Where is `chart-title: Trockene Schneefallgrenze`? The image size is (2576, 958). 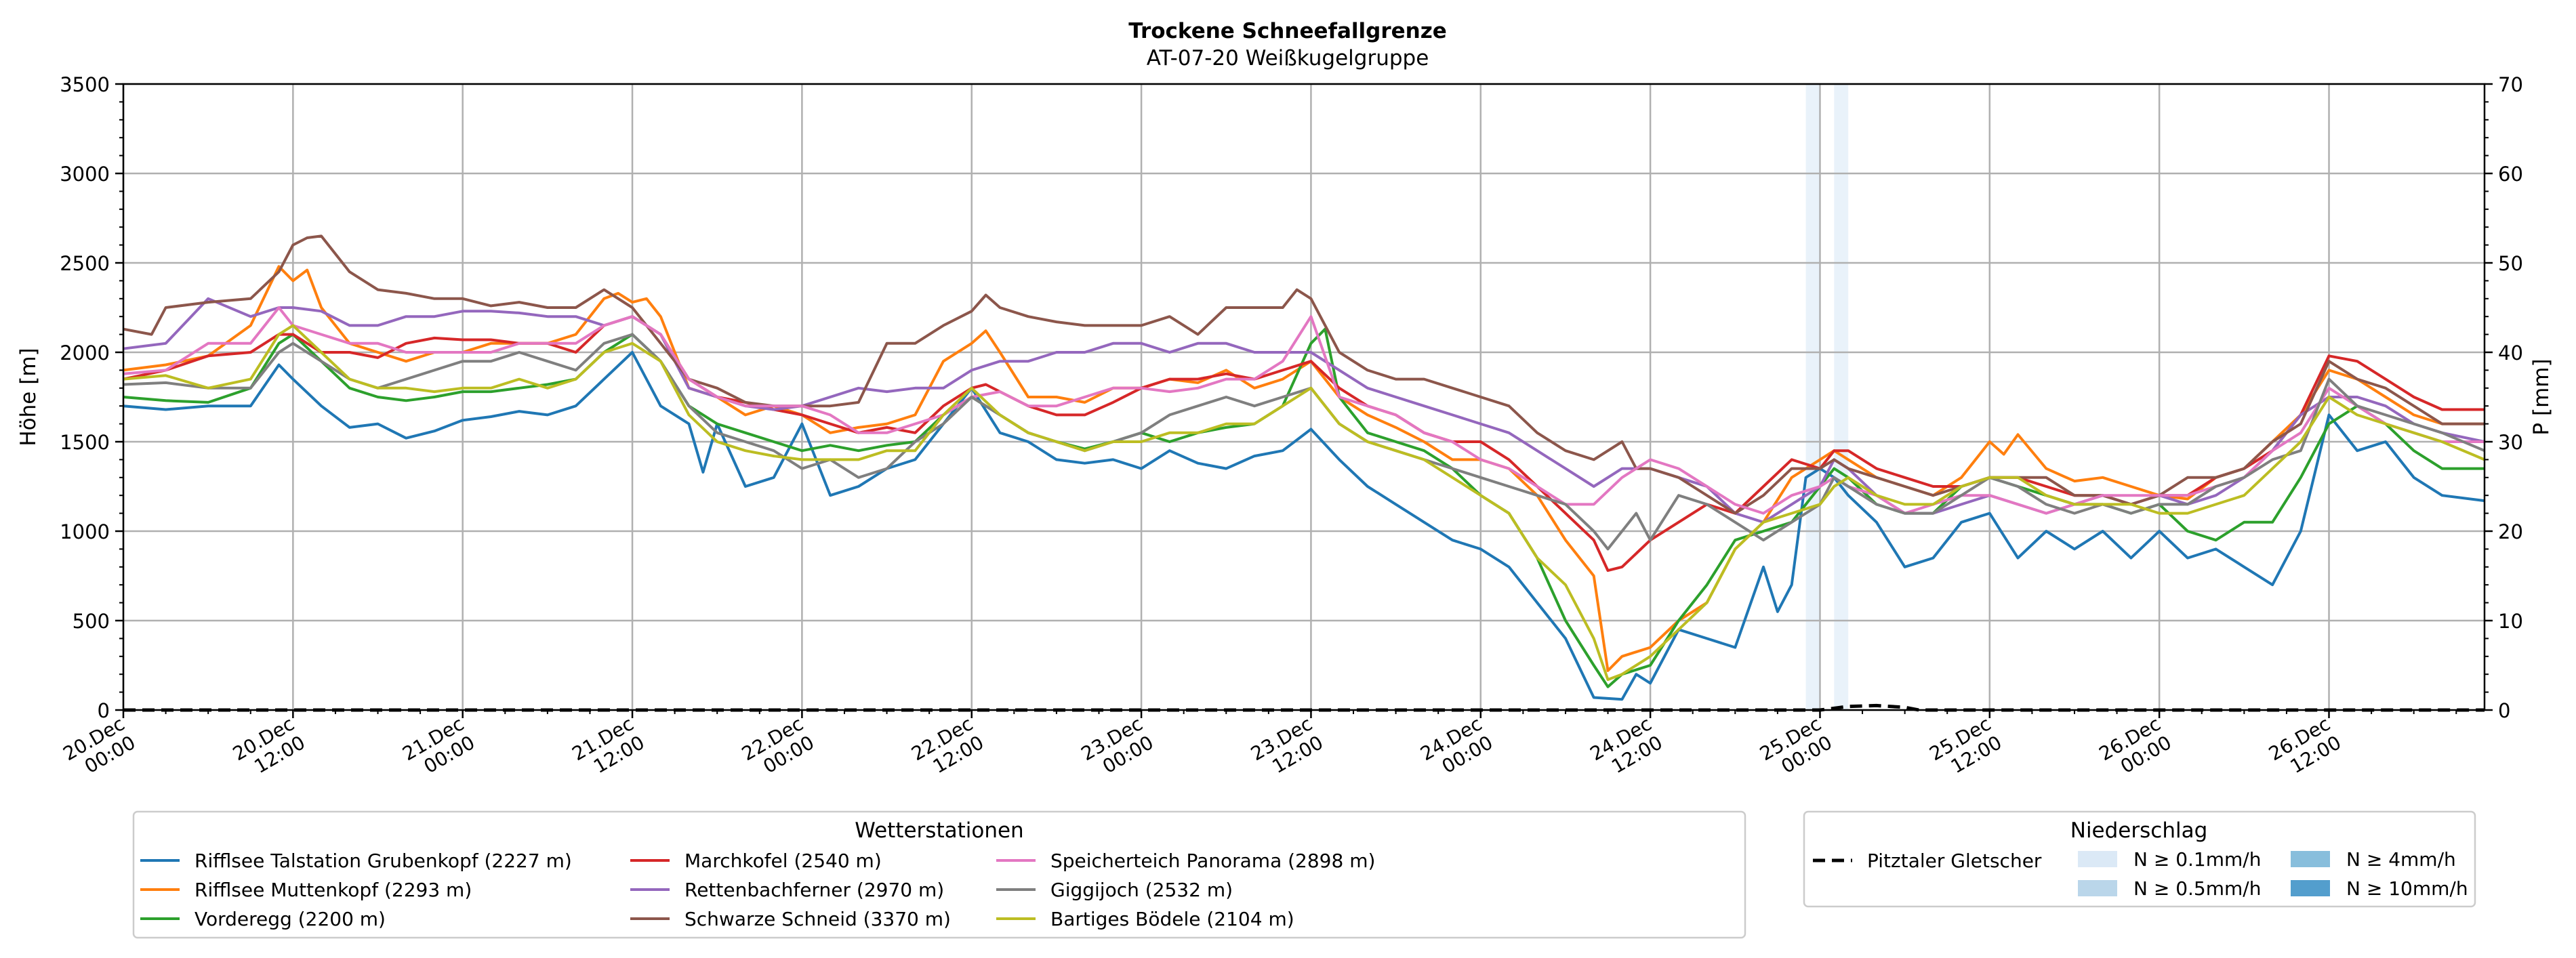
chart-title: Trockene Schneefallgrenze is located at coordinates (1288, 31).